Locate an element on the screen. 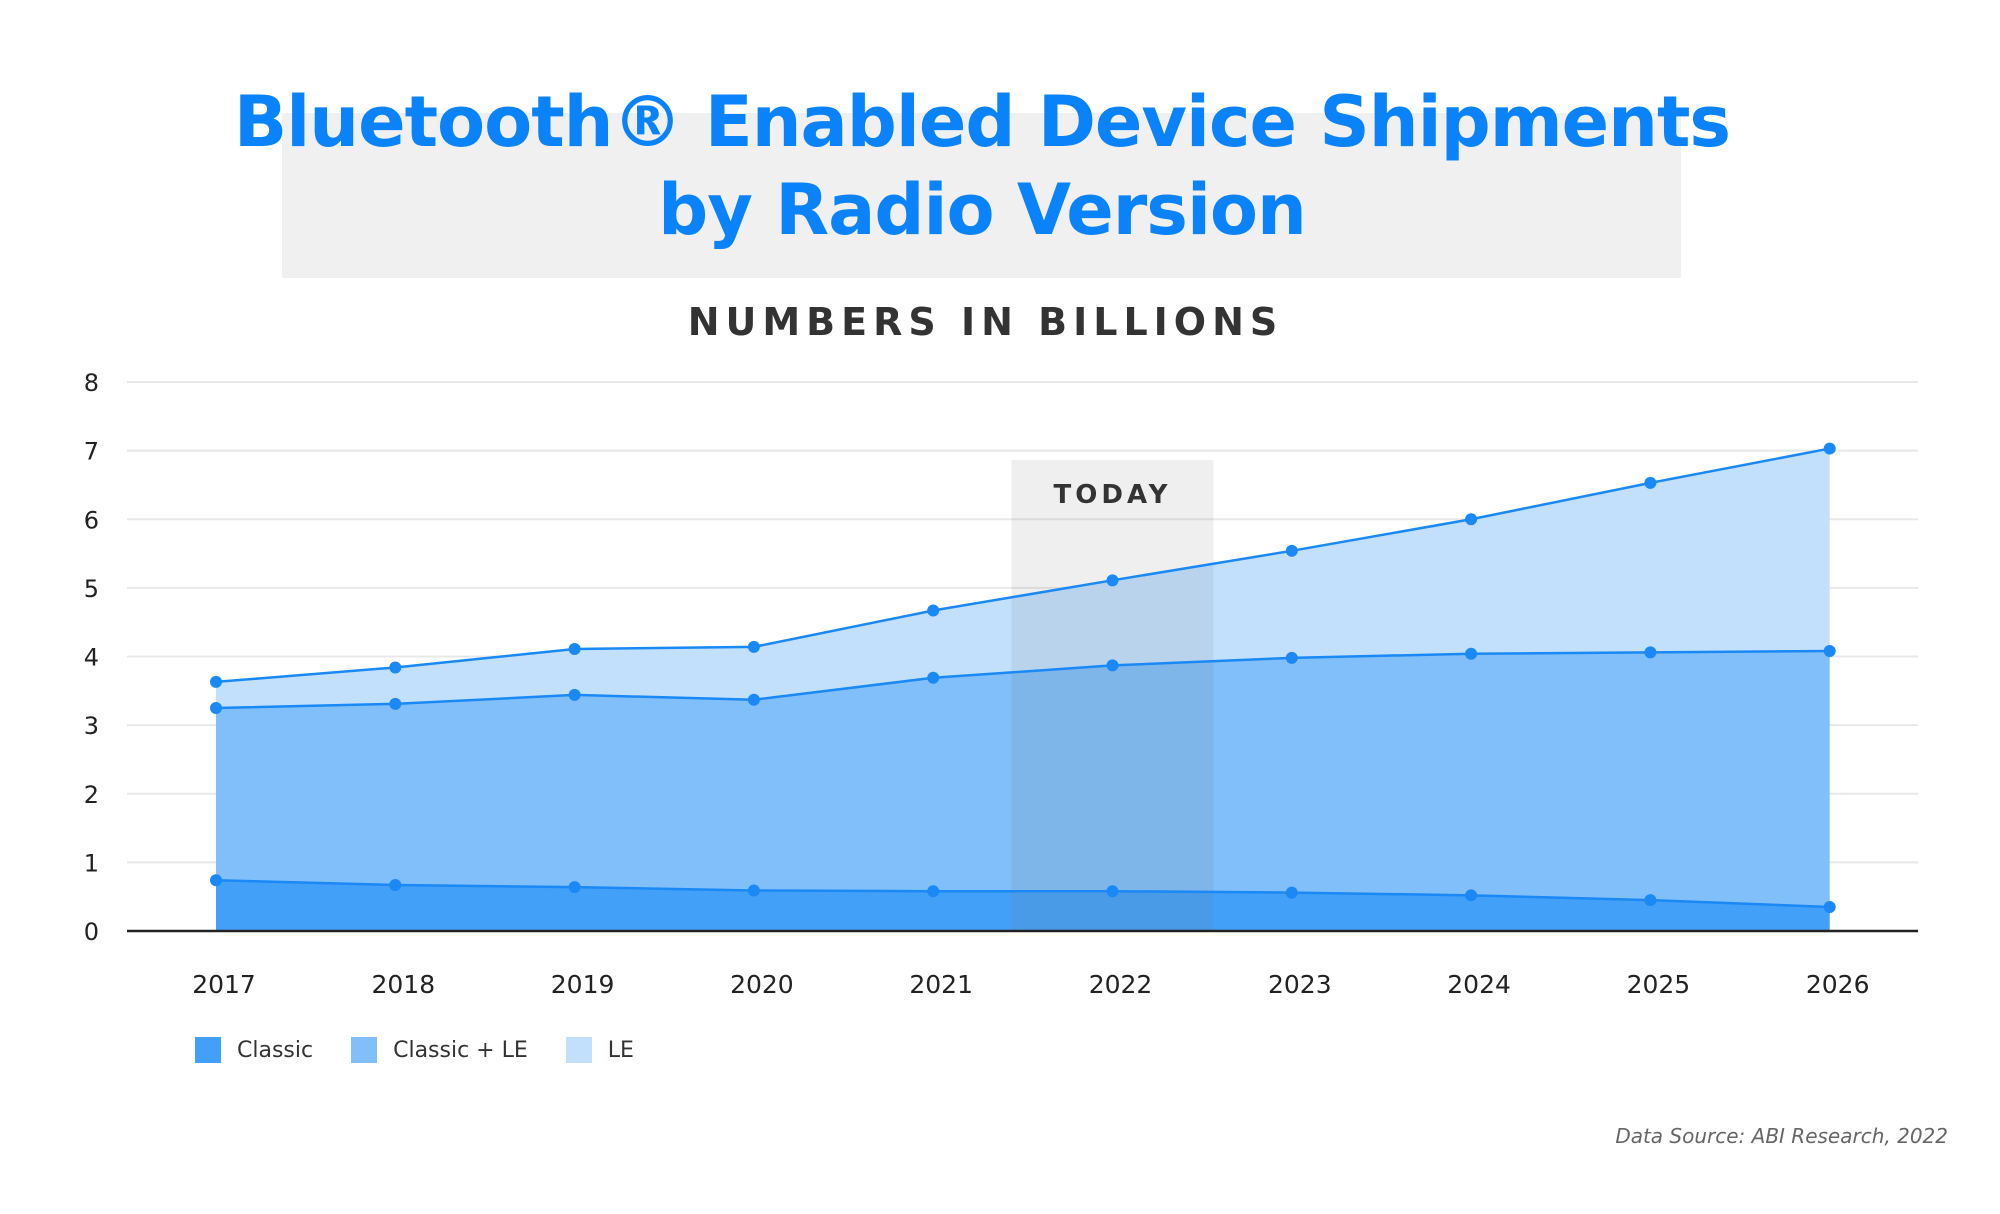  chart-subtitle: NUMBERS IN BILLIONS is located at coordinates (985, 322).